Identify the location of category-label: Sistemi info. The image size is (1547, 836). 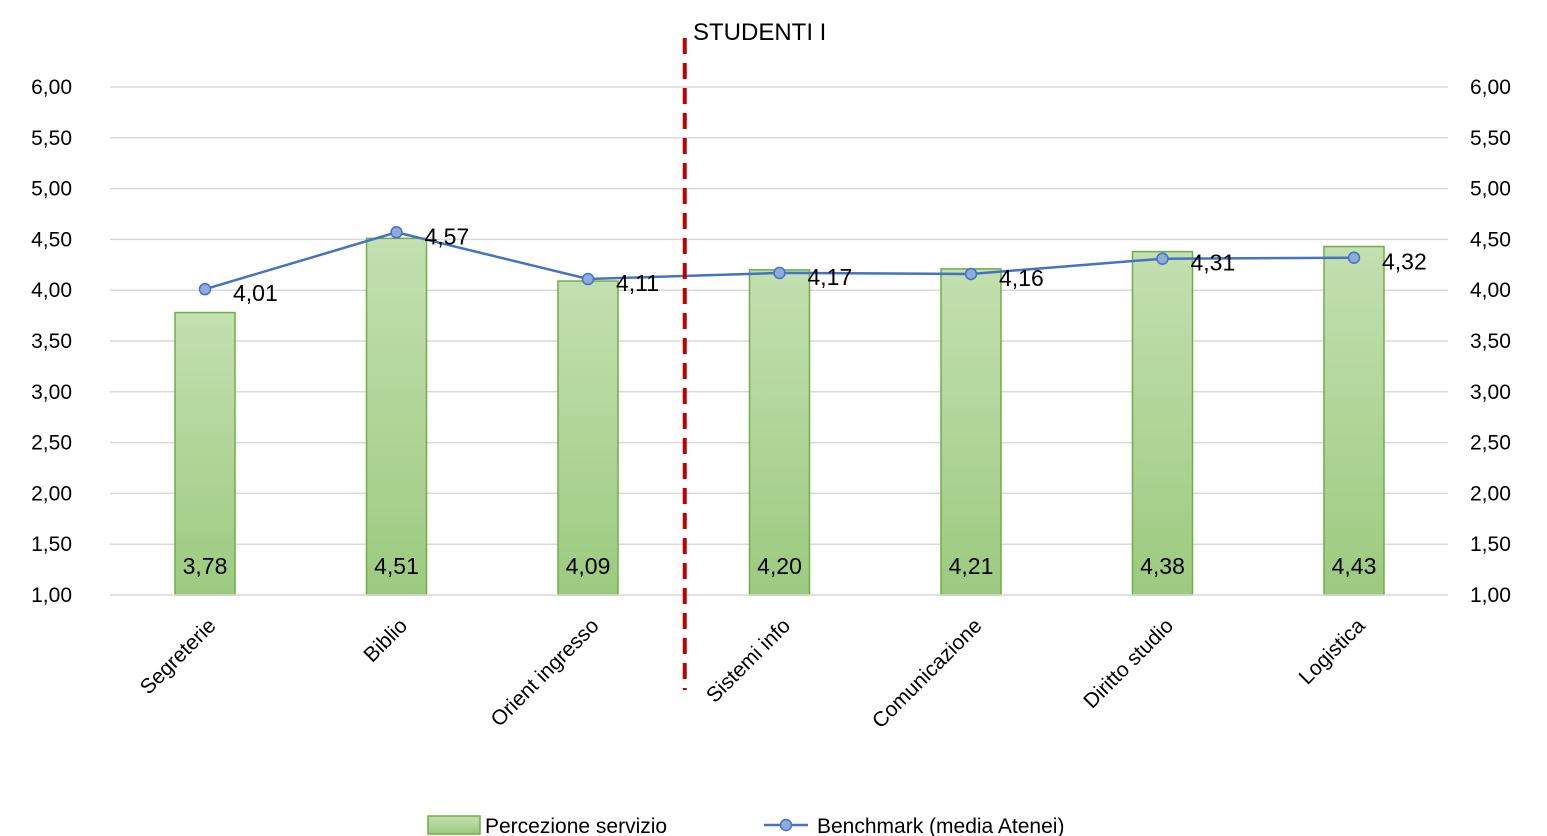
(748, 660).